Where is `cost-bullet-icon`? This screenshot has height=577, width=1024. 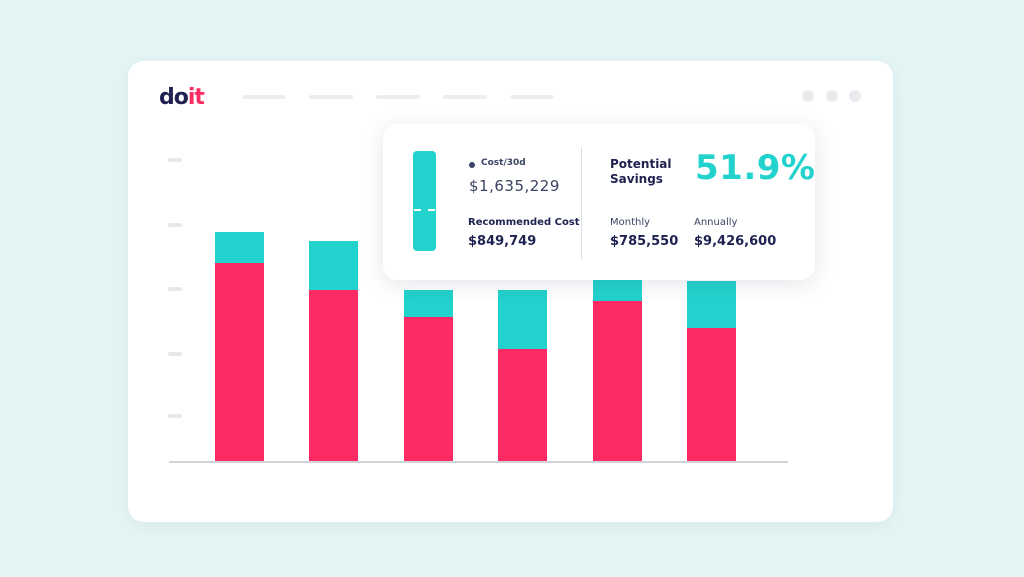 cost-bullet-icon is located at coordinates (472, 165).